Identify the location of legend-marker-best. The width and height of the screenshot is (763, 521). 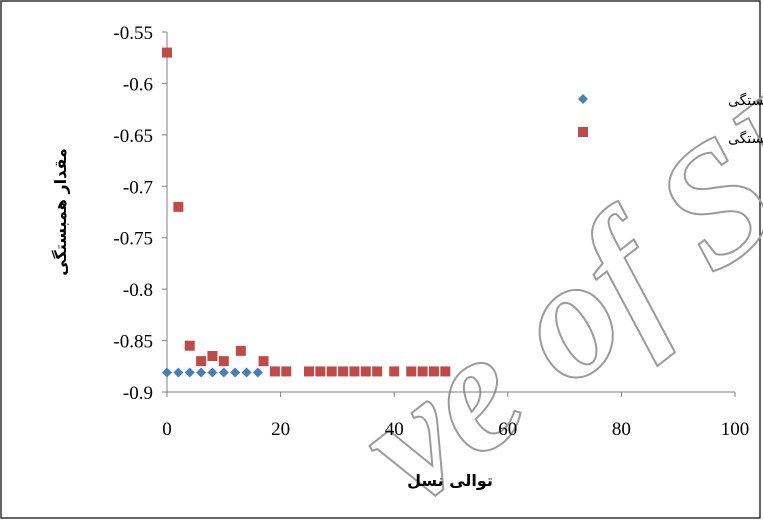
(583, 99).